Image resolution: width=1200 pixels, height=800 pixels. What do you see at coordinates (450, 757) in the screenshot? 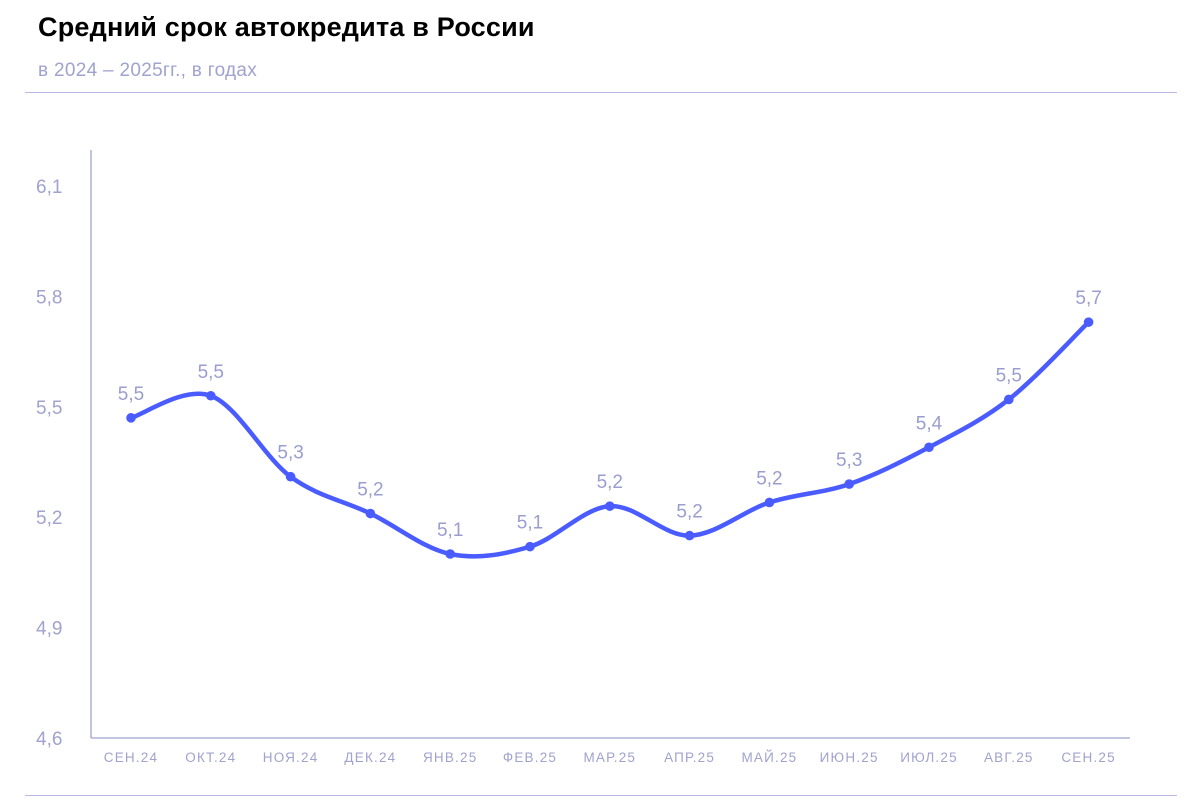
I see `x-tick-label: ЯНВ.25` at bounding box center [450, 757].